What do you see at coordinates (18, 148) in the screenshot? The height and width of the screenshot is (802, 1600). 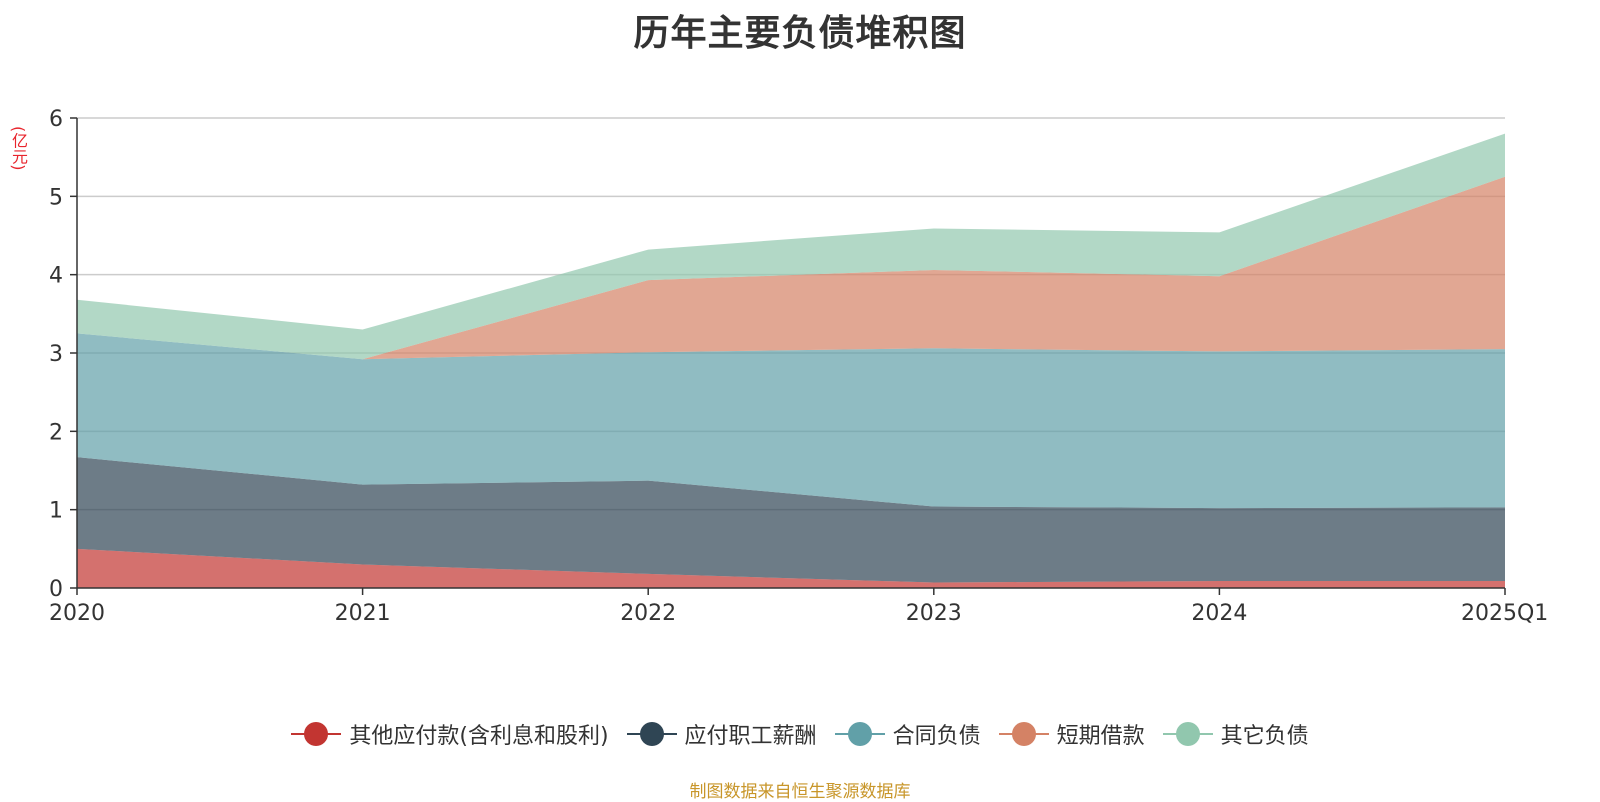 I see `y-axis-unit-label: (亿元)` at bounding box center [18, 148].